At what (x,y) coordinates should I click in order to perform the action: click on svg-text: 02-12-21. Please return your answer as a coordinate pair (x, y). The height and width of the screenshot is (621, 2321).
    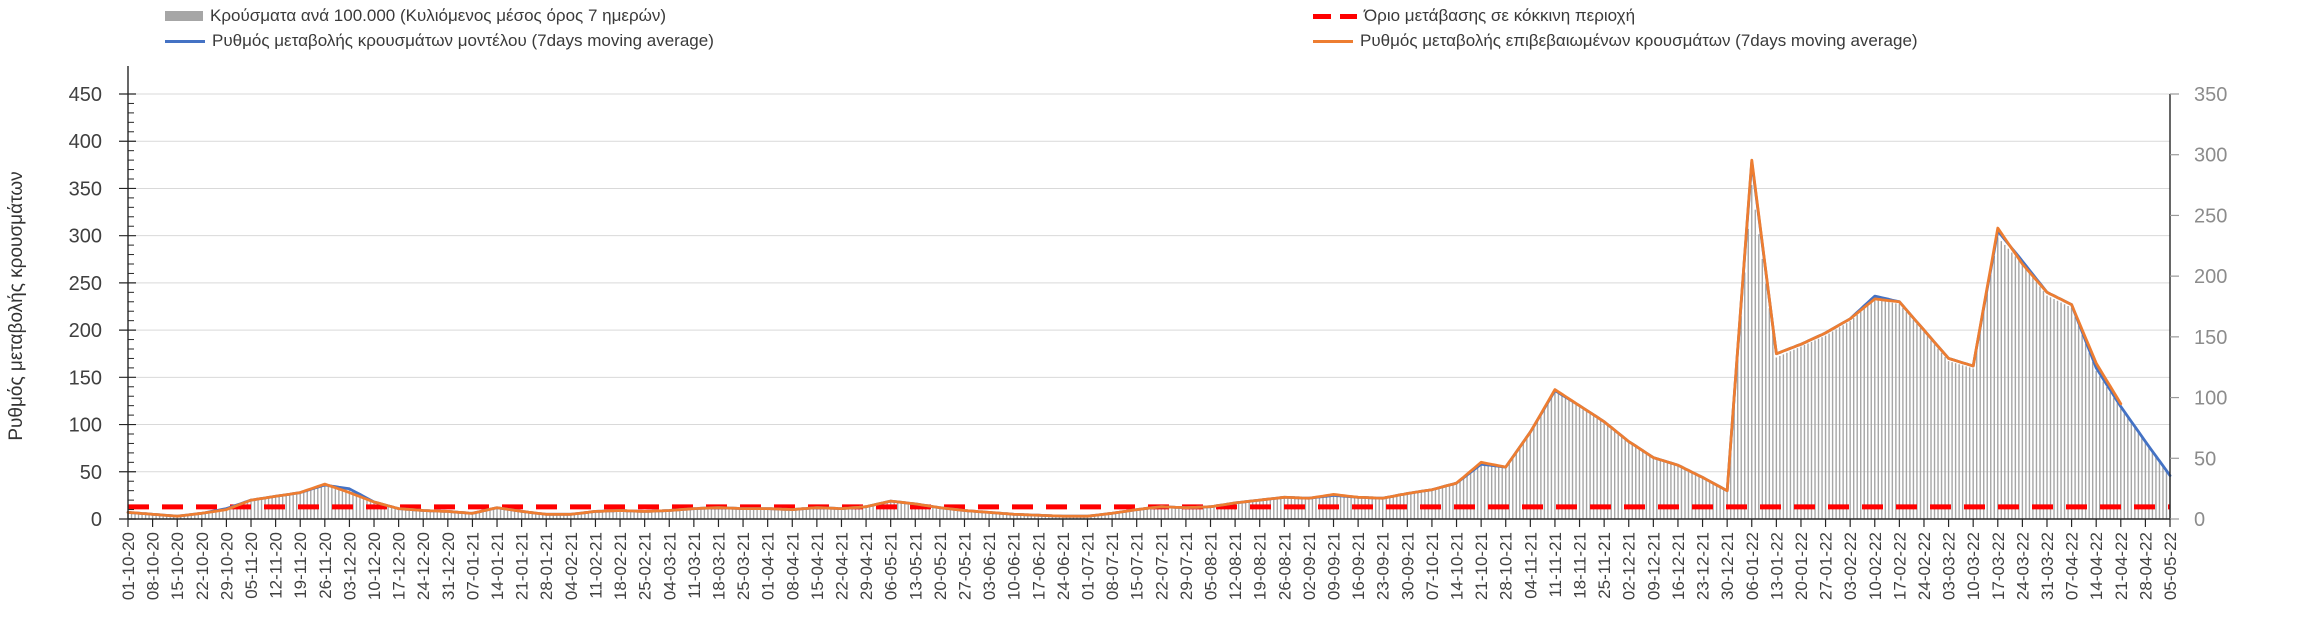
    Looking at the image, I should click on (1629, 566).